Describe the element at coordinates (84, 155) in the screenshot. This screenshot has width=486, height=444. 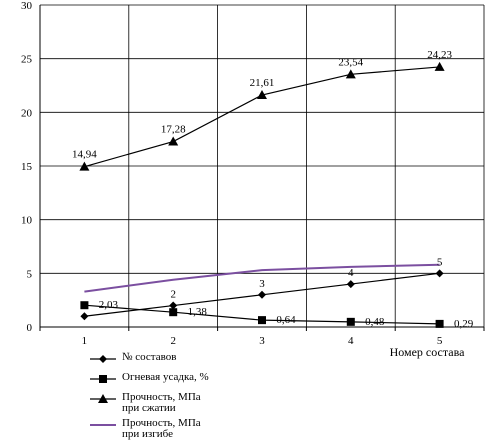
I see `data-label: 14,94` at that location.